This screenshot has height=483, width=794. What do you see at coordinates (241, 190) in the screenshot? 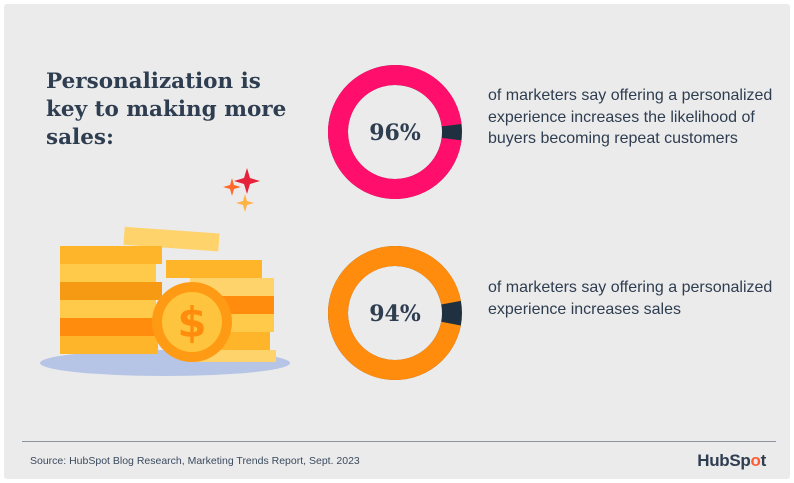
I see `sparkle-icon` at bounding box center [241, 190].